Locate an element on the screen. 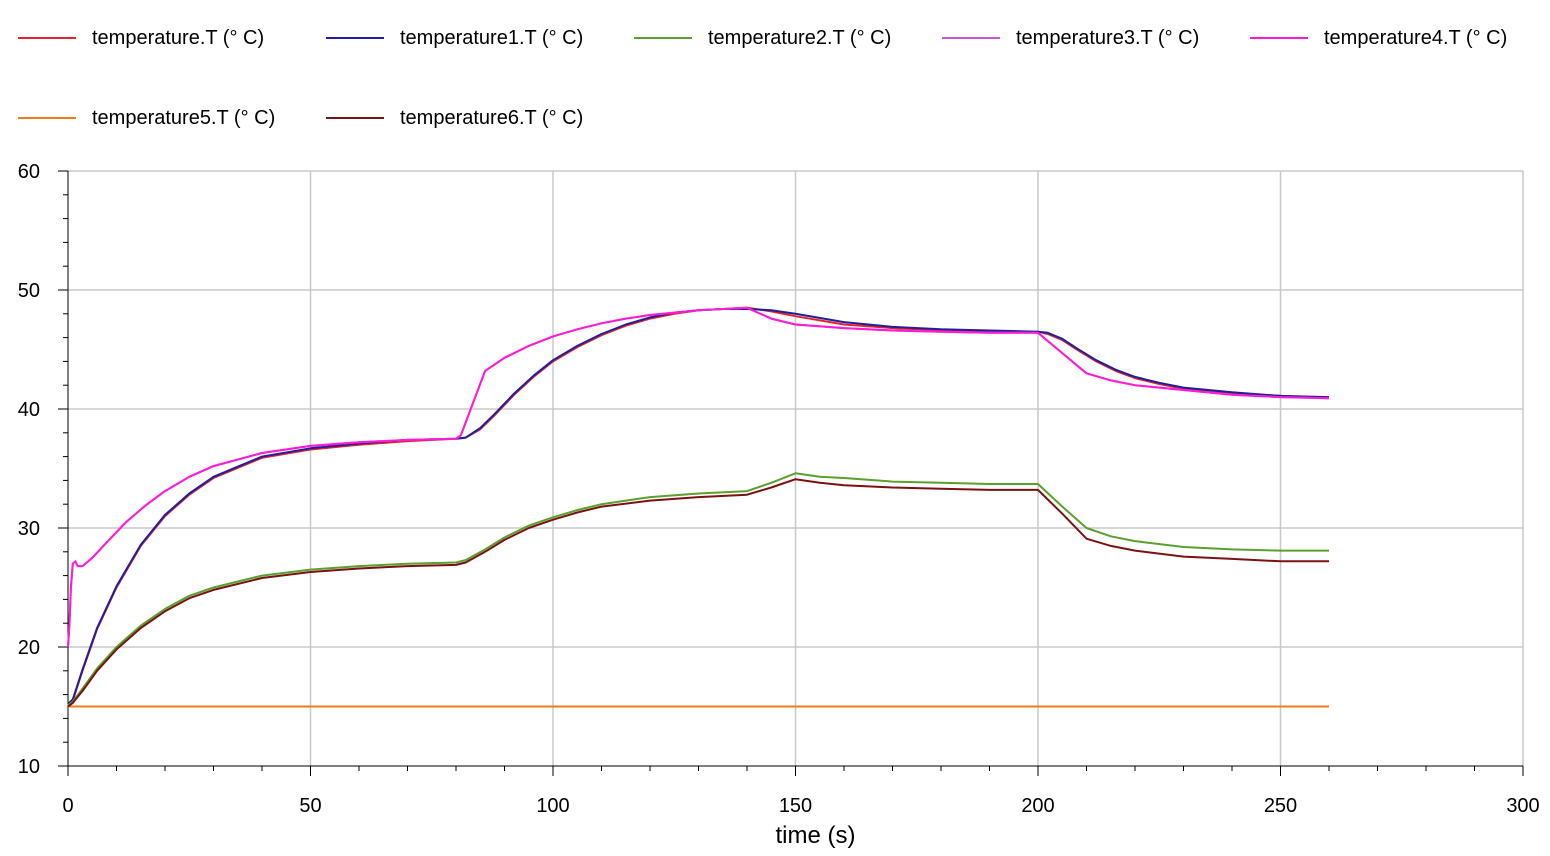 This screenshot has height=856, width=1550. legend-item: temperature1.T (° C) is located at coordinates (454, 38).